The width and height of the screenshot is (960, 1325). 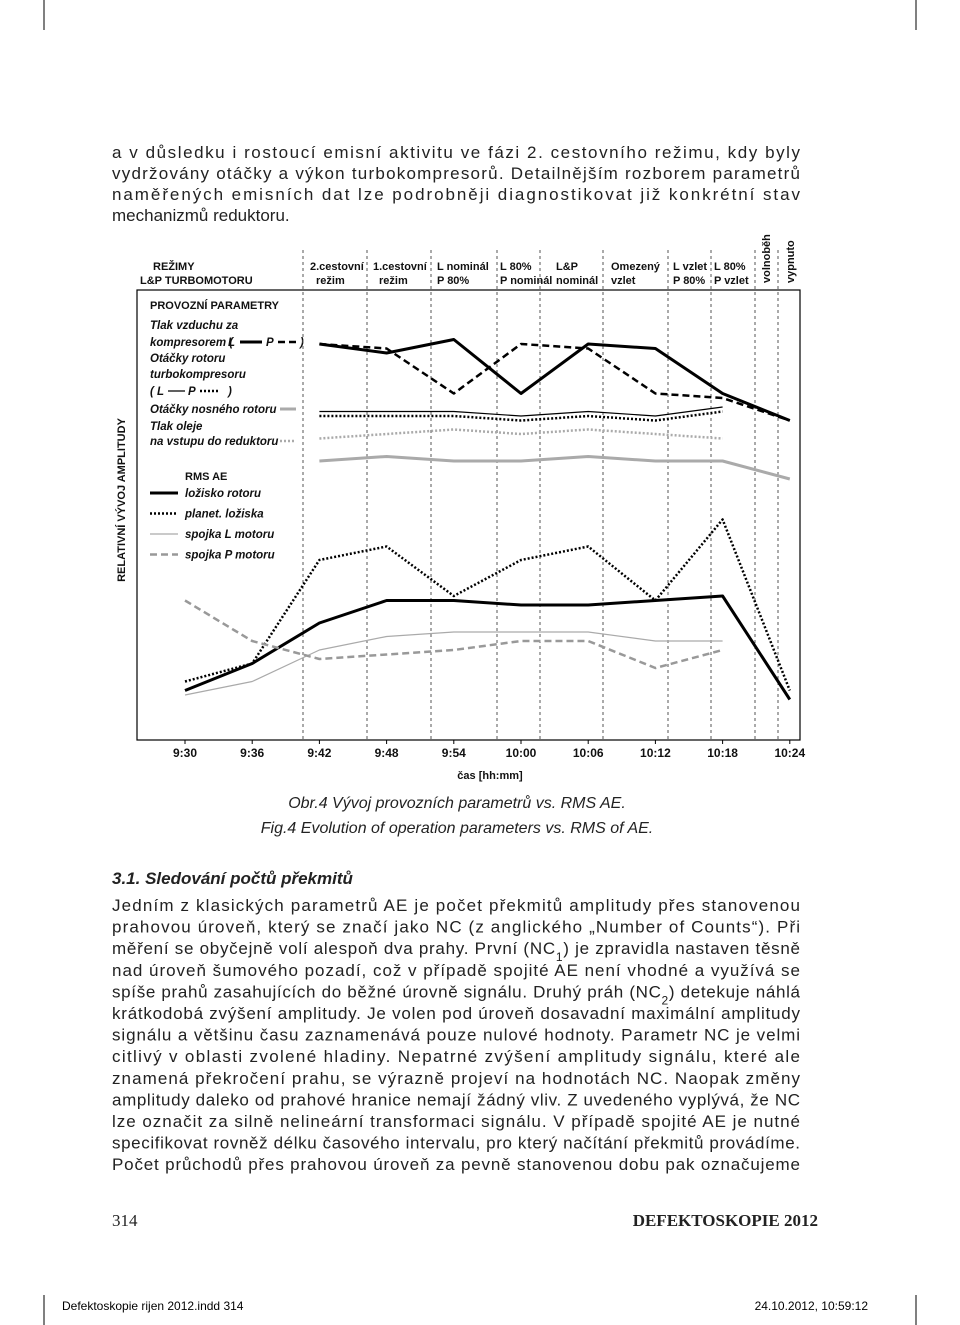 What do you see at coordinates (400, 267) in the screenshot?
I see `mode-label: 1.cestovní` at bounding box center [400, 267].